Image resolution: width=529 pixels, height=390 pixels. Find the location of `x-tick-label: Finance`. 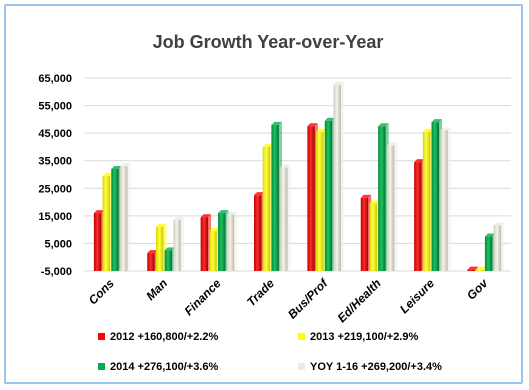

x-tick-label: Finance is located at coordinates (203, 297).